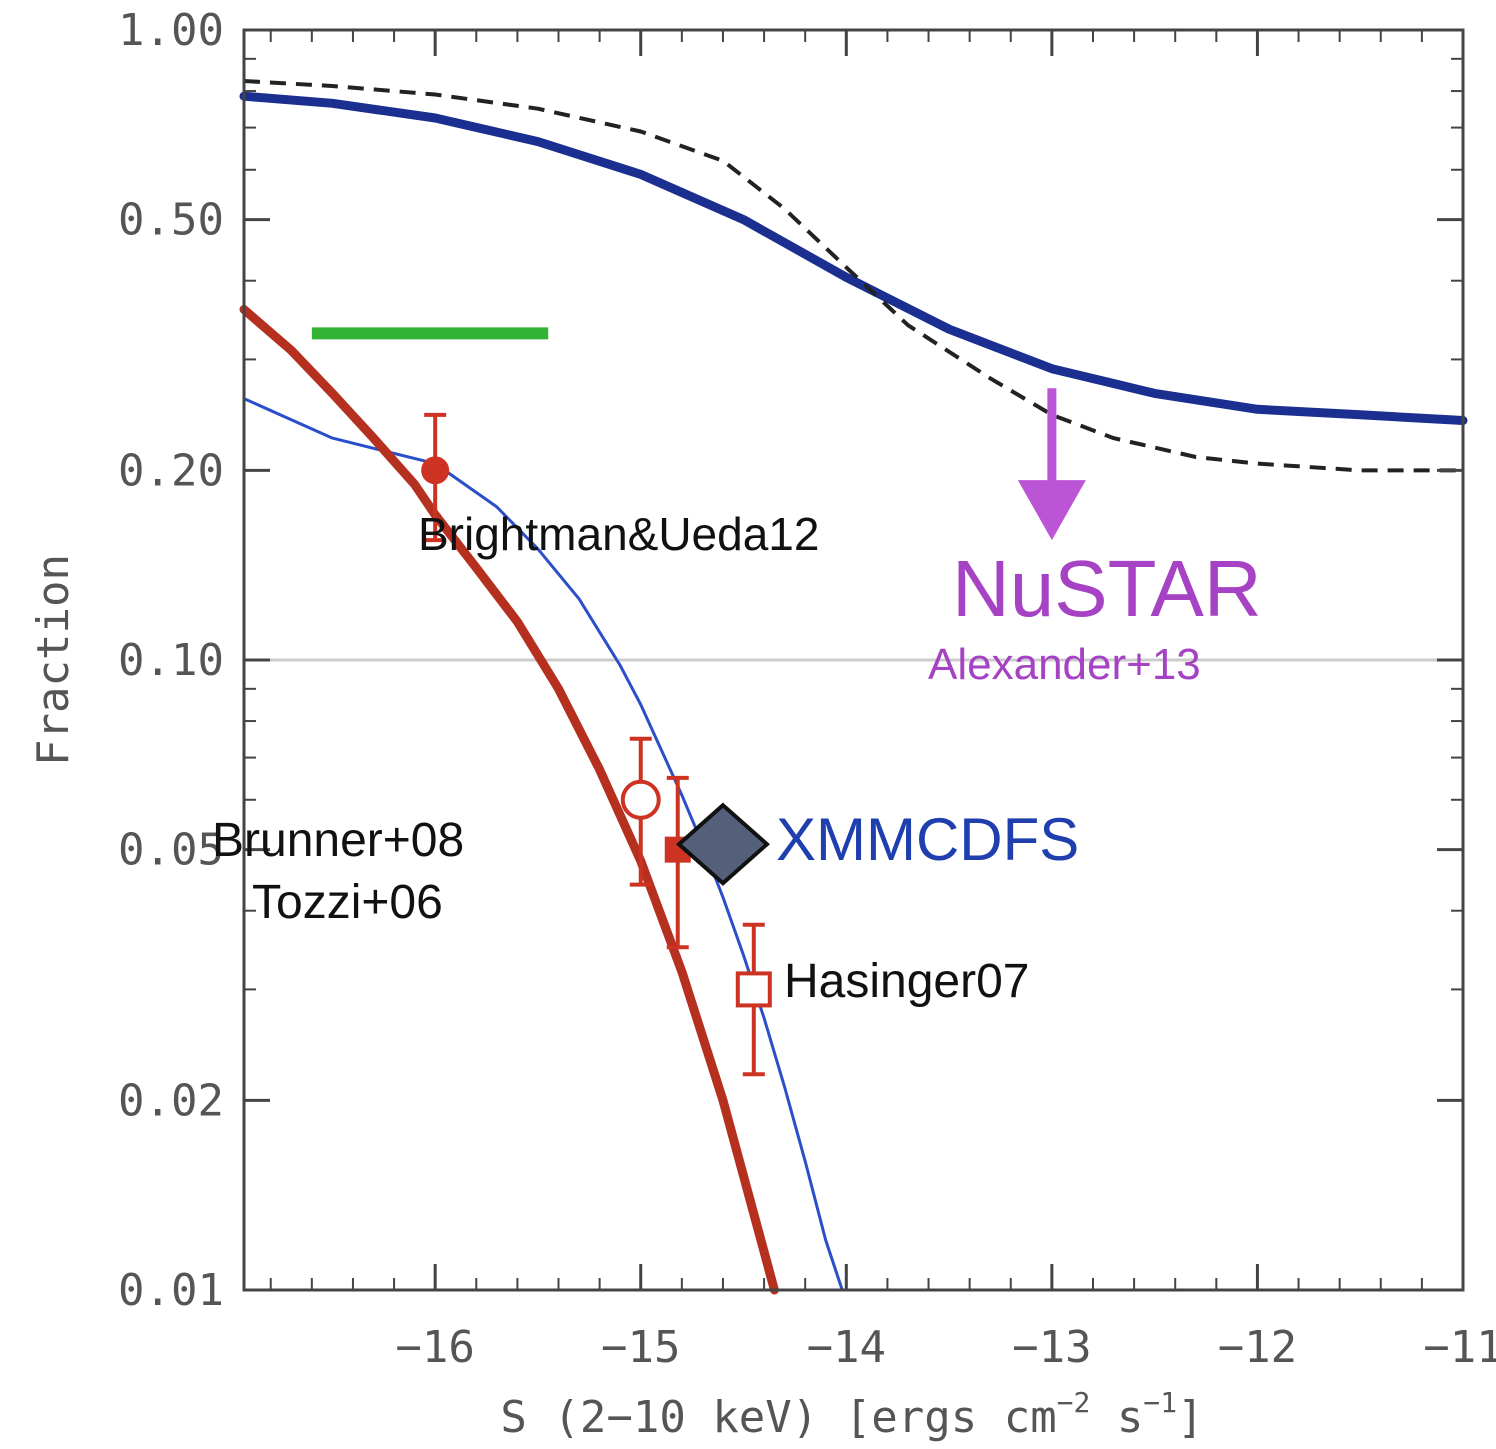  I want to click on nustar-annotation: NuSTAR, so click(1107, 588).